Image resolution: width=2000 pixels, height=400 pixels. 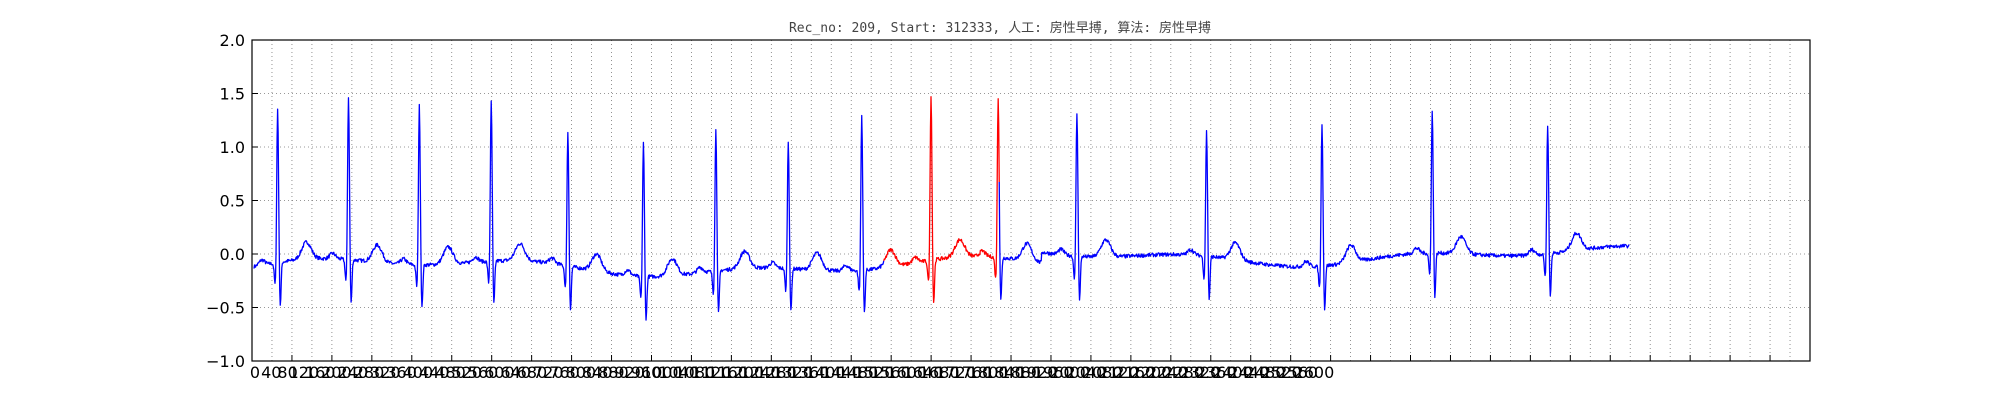 I want to click on y-axis: −1.0 −0.5 0.0 0.5 1.0 1.5 2.0, so click(x=232, y=201).